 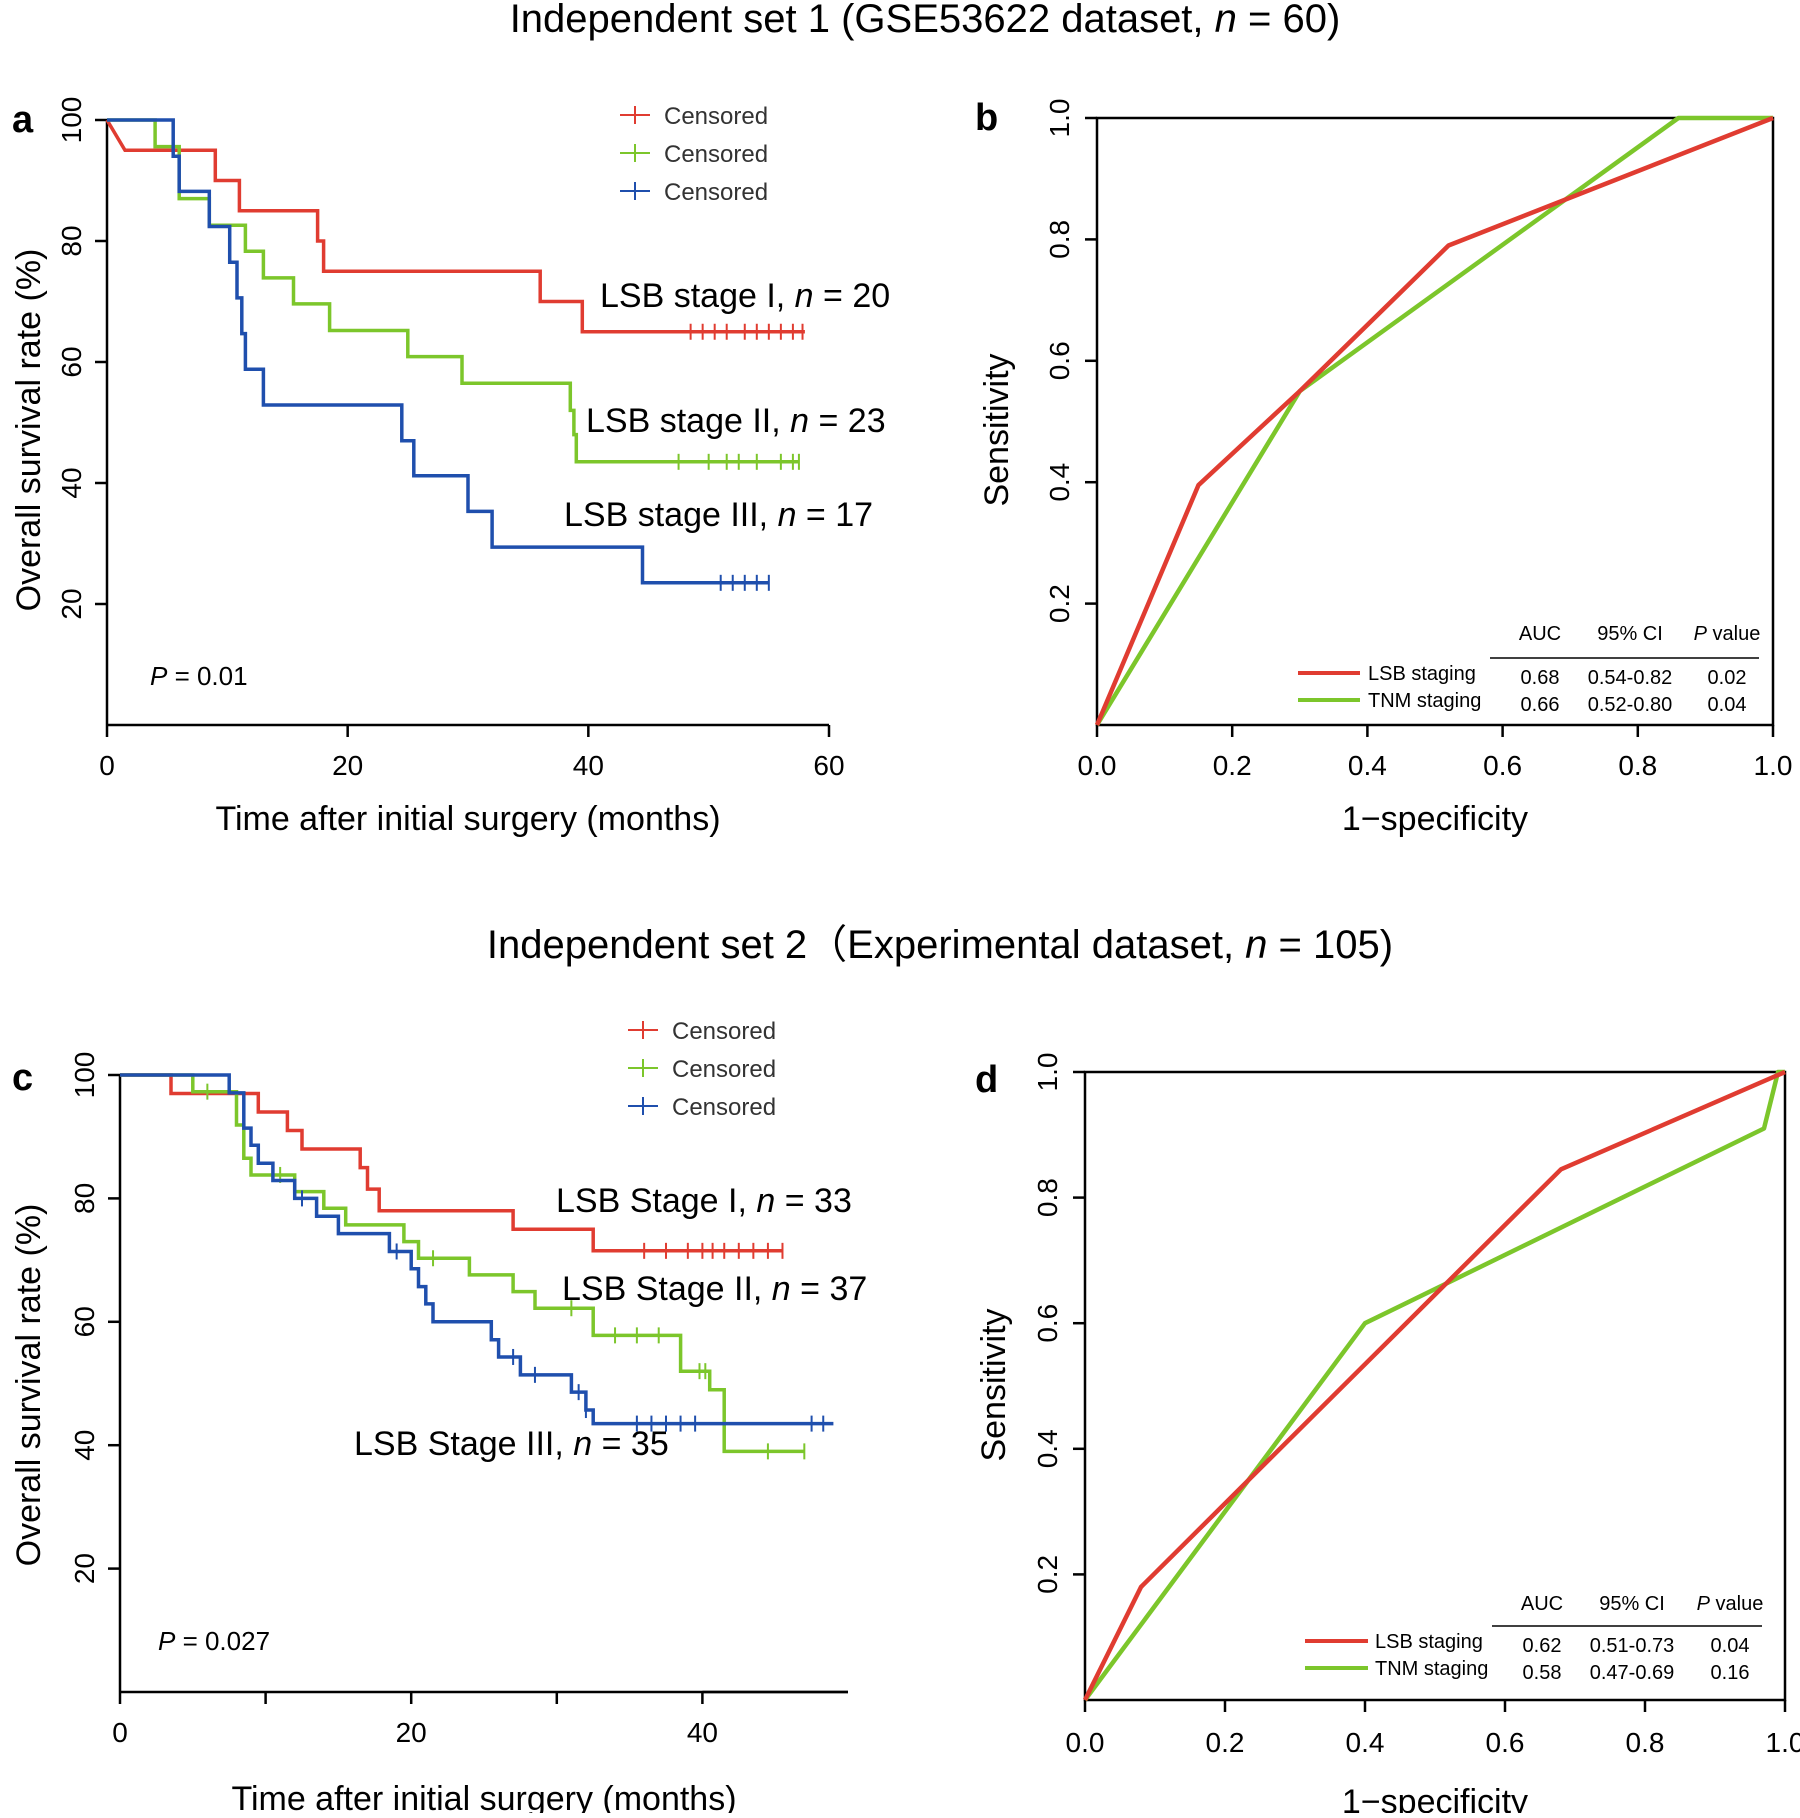 I want to click on x-tick-label: 40, so click(x=702, y=1732).